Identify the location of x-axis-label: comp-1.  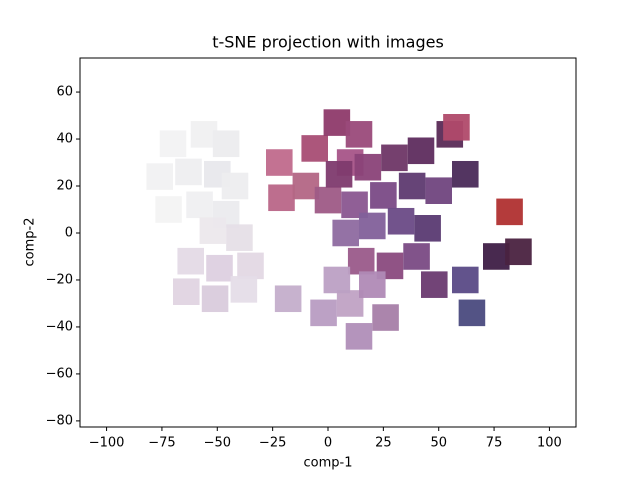
(328, 463).